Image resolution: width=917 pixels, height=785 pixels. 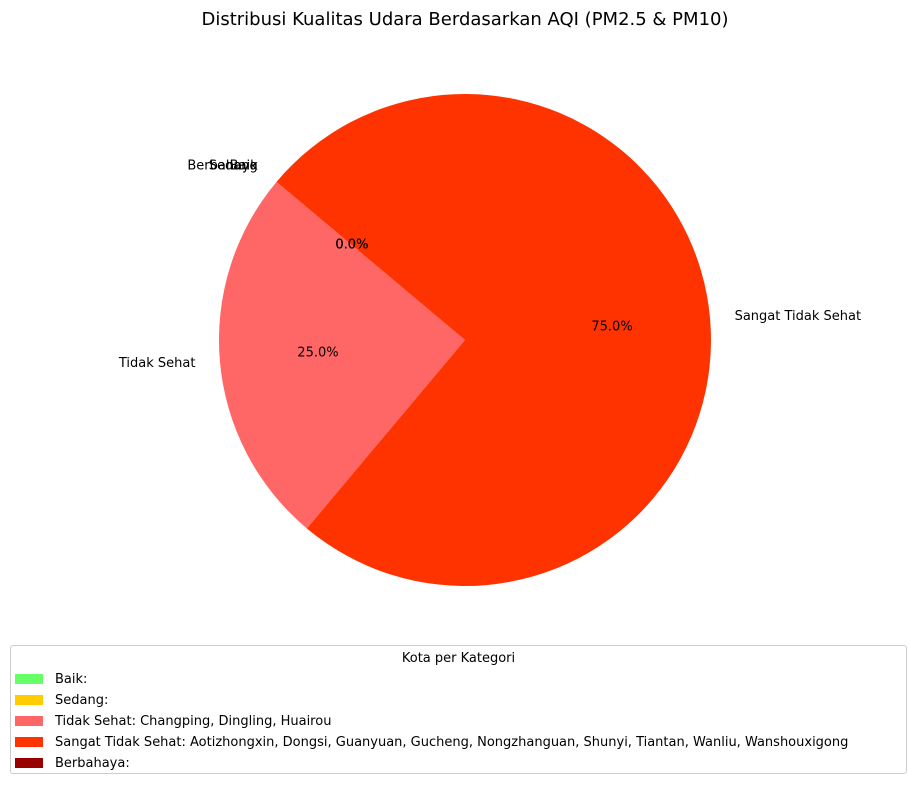 What do you see at coordinates (458, 658) in the screenshot?
I see `legend-title: Kota per Kategori` at bounding box center [458, 658].